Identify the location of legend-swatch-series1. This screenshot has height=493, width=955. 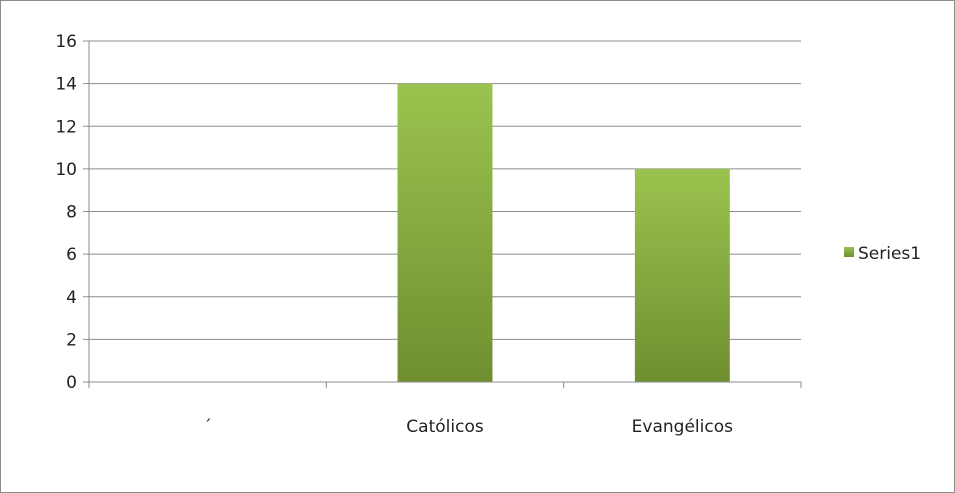
(849, 252).